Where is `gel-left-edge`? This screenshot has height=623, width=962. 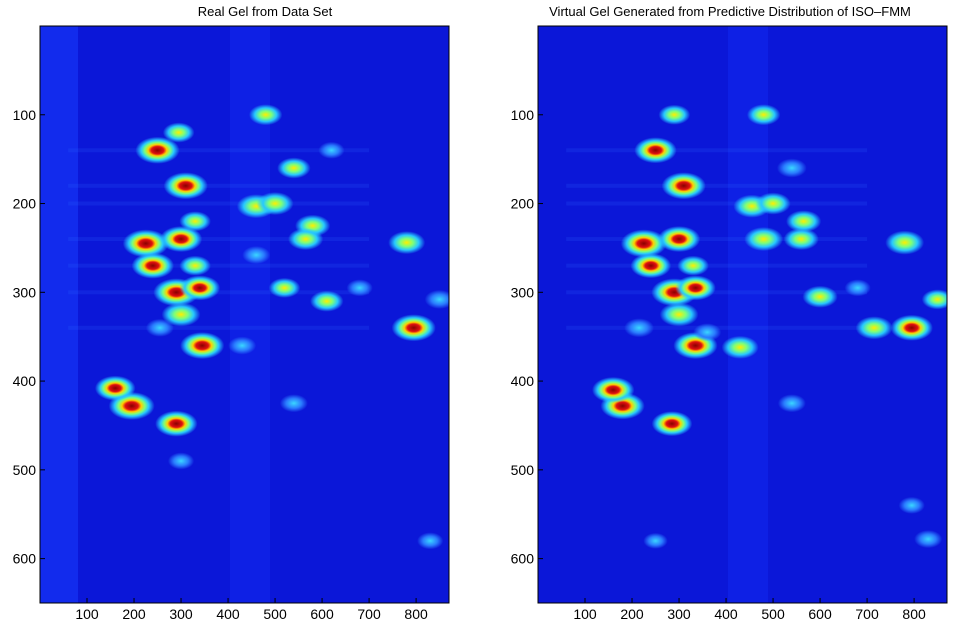 gel-left-edge is located at coordinates (59, 314).